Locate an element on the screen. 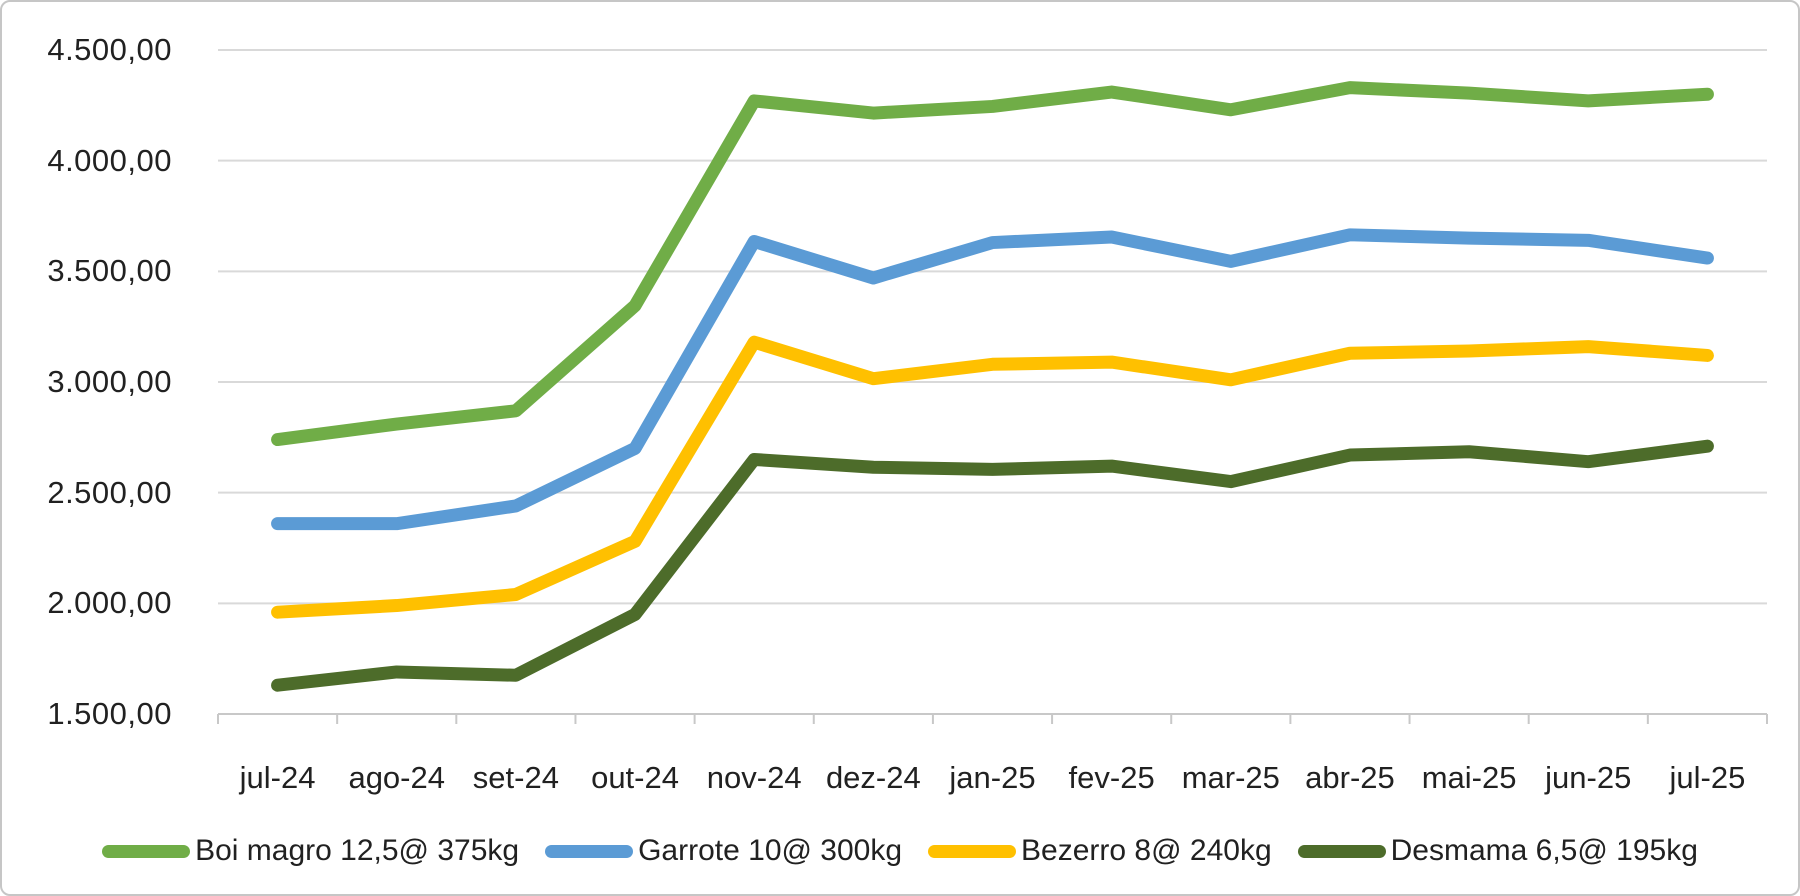 Image resolution: width=1800 pixels, height=896 pixels. x-tick-label: set-24 is located at coordinates (515, 777).